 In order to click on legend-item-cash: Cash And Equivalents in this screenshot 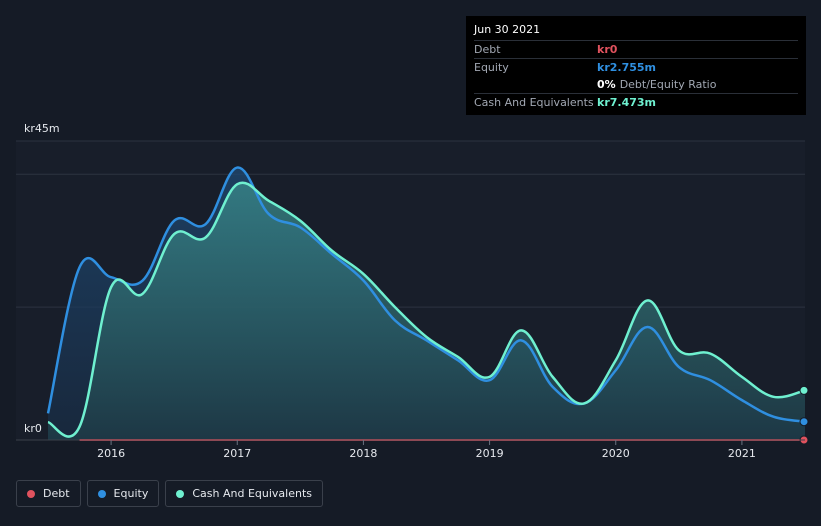, I will do `click(244, 493)`.